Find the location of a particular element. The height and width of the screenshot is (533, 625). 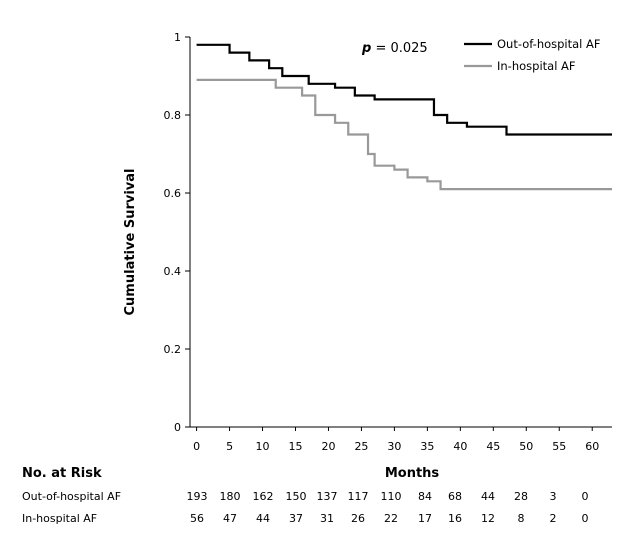

risk-value: 22 is located at coordinates (391, 518).